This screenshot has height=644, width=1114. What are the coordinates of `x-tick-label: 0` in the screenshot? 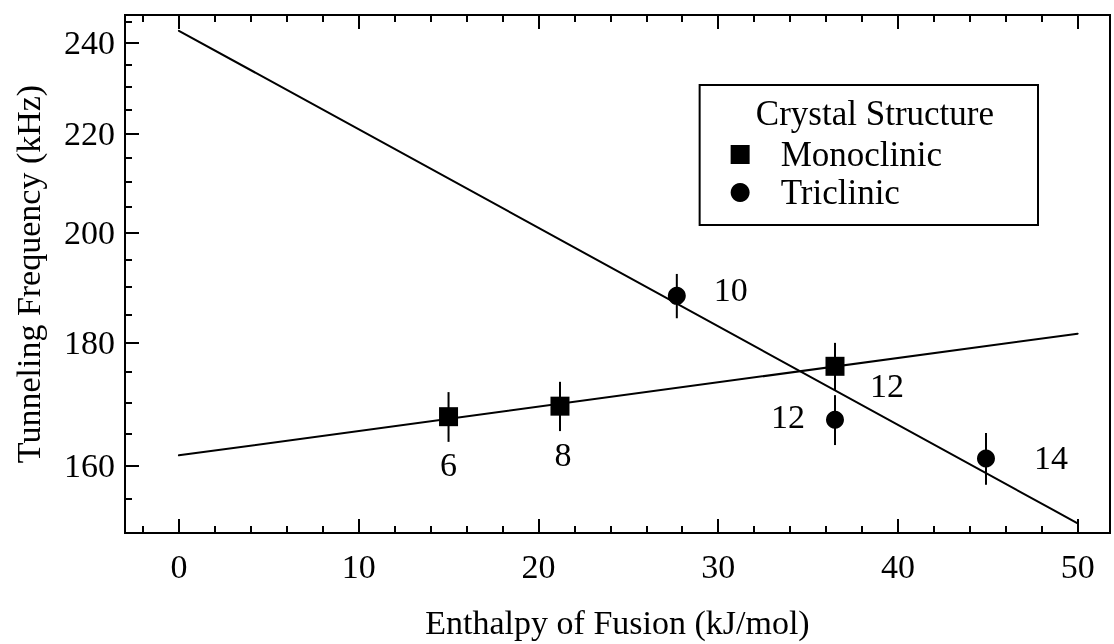 It's located at (179, 566).